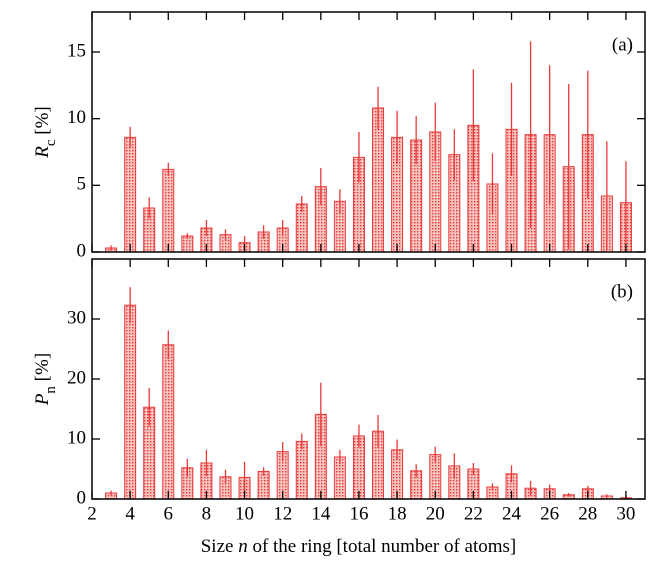 This screenshot has height=570, width=657. I want to click on x-tick-label: 18, so click(397, 513).